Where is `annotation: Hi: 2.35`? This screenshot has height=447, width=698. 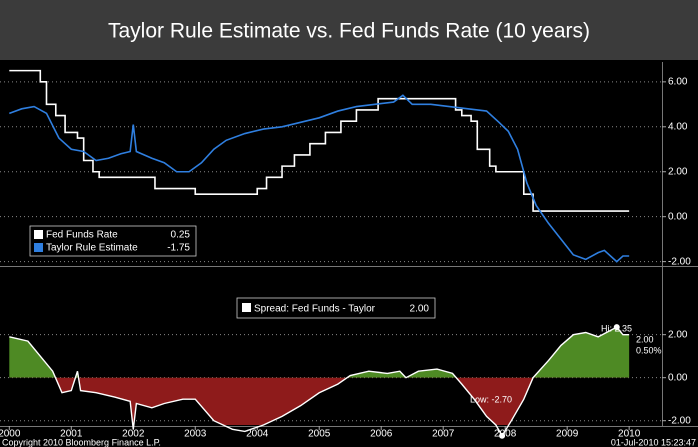
annotation: Hi: 2.35 is located at coordinates (616, 328).